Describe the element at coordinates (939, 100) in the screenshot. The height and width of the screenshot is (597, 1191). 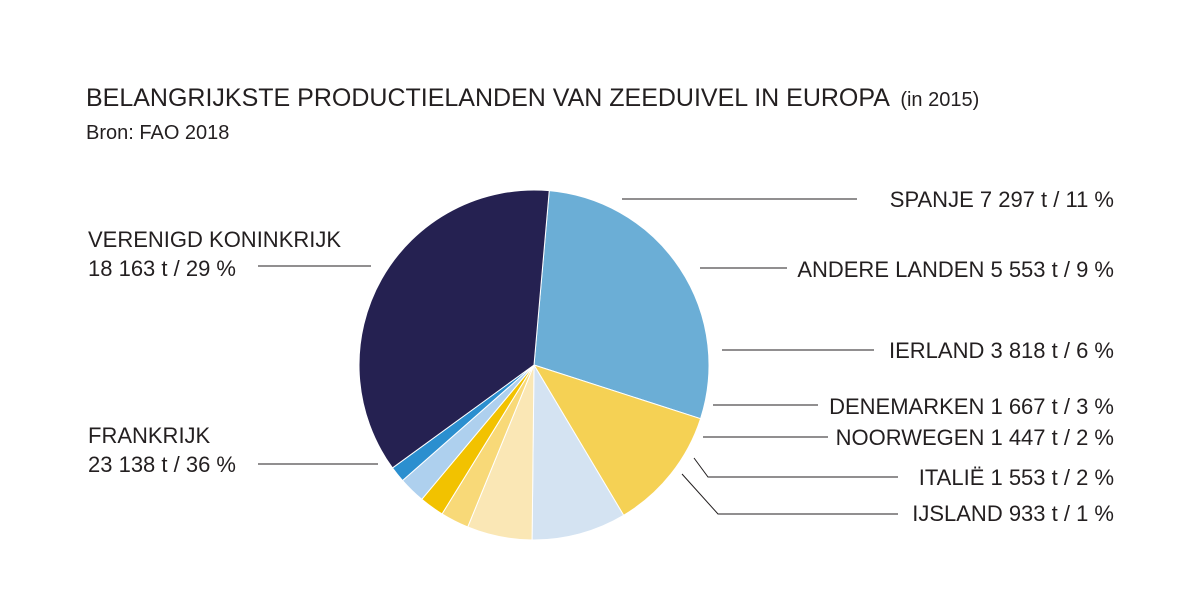
I see `chart-title-suffix: (in 2015)` at that location.